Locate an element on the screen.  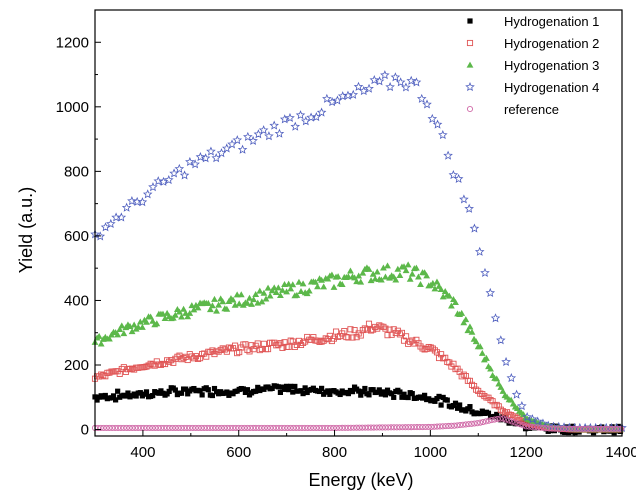
legend-label: Hydrogenation 4 is located at coordinates (551, 87).